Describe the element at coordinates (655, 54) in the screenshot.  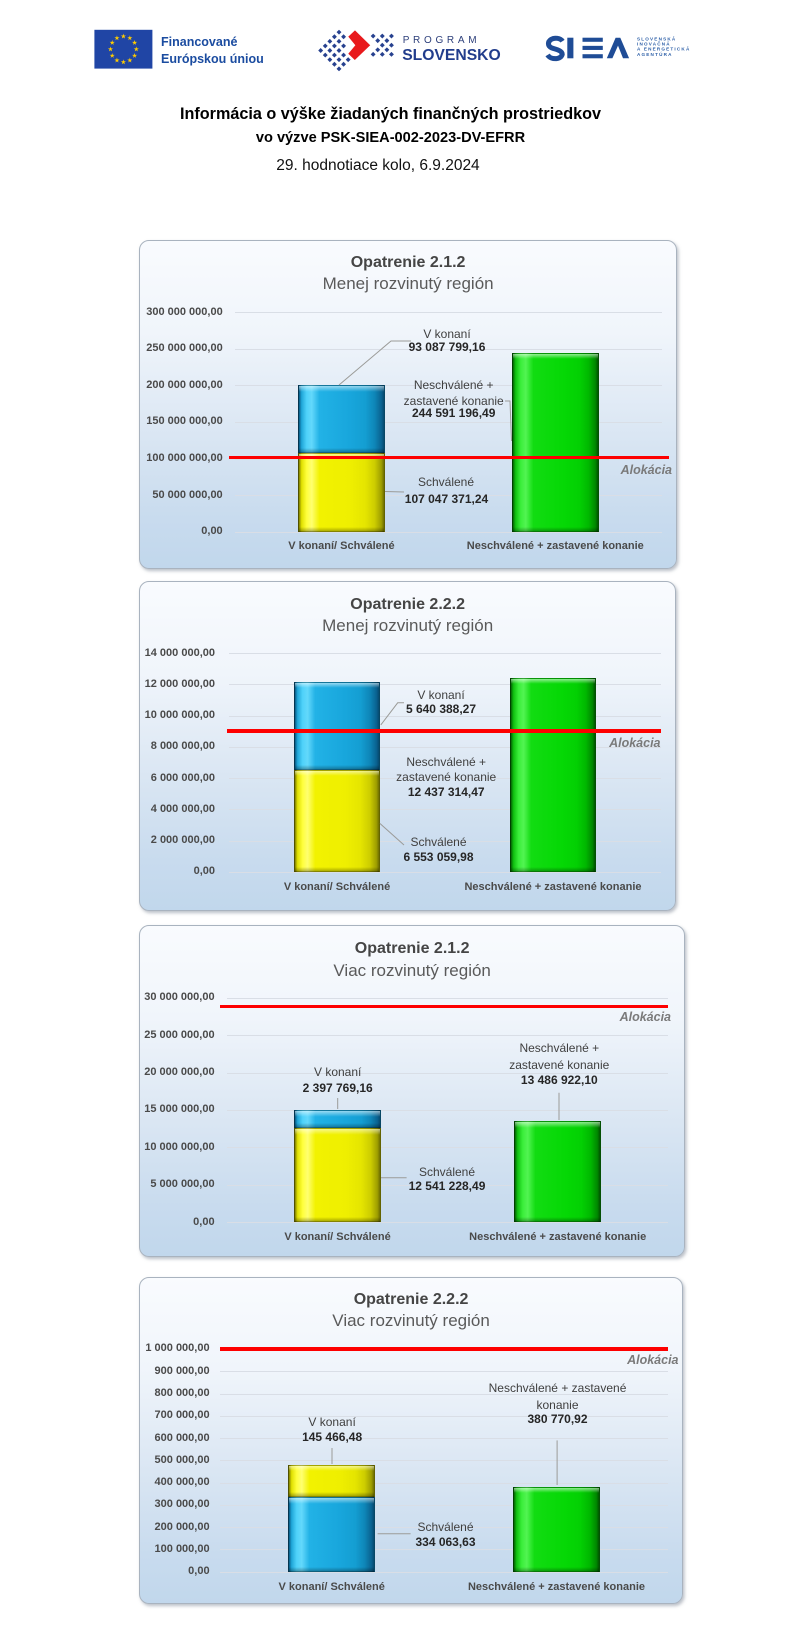
I see `svg-text: AGENTÚRA` at that location.